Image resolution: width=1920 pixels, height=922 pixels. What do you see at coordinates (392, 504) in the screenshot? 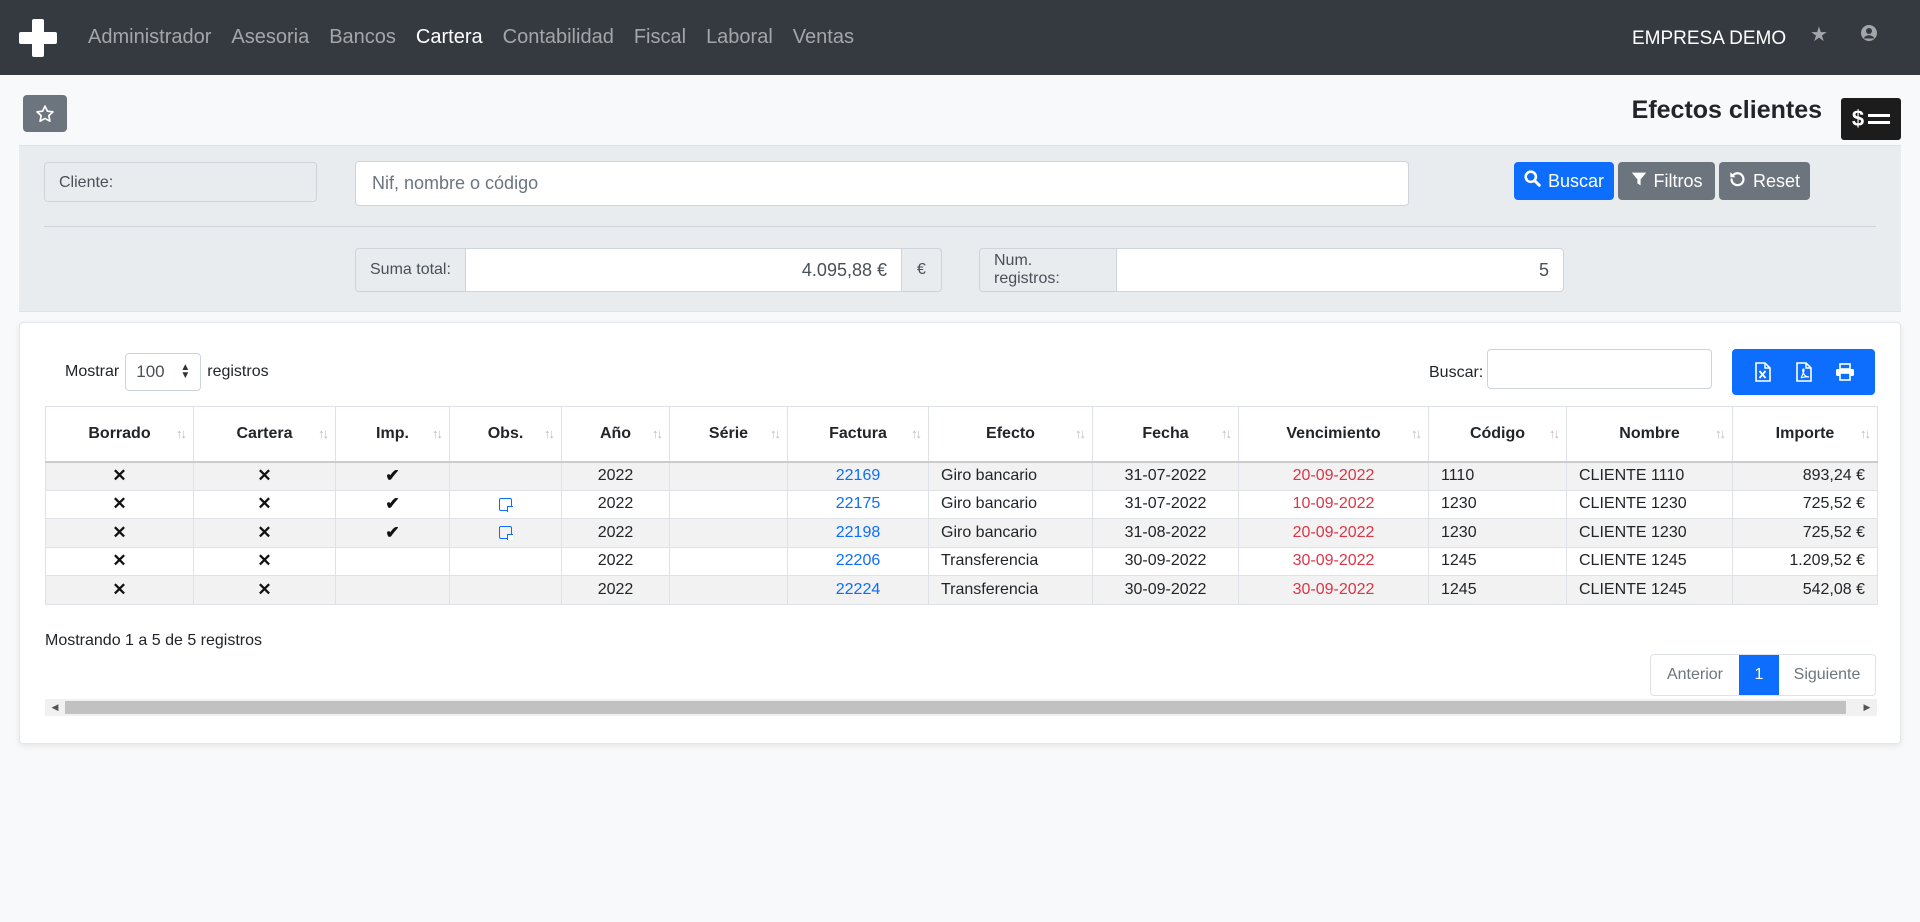
I see `check-icon: ✔` at bounding box center [392, 504].